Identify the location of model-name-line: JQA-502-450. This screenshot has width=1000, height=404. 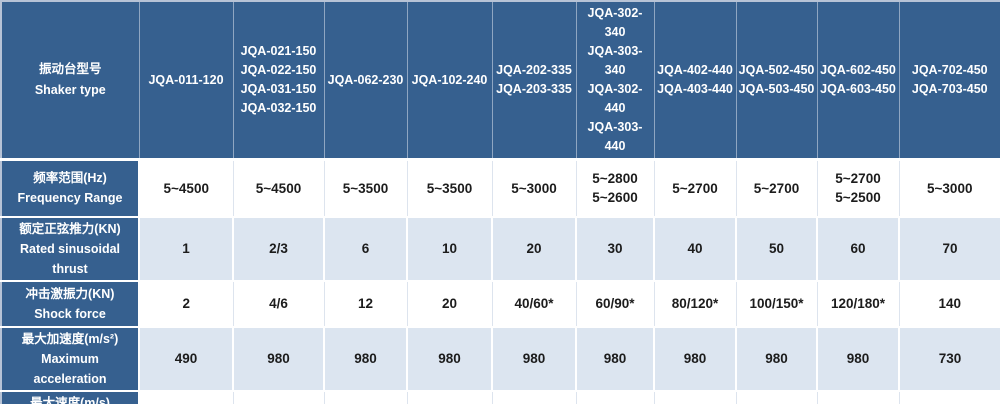
(776, 70).